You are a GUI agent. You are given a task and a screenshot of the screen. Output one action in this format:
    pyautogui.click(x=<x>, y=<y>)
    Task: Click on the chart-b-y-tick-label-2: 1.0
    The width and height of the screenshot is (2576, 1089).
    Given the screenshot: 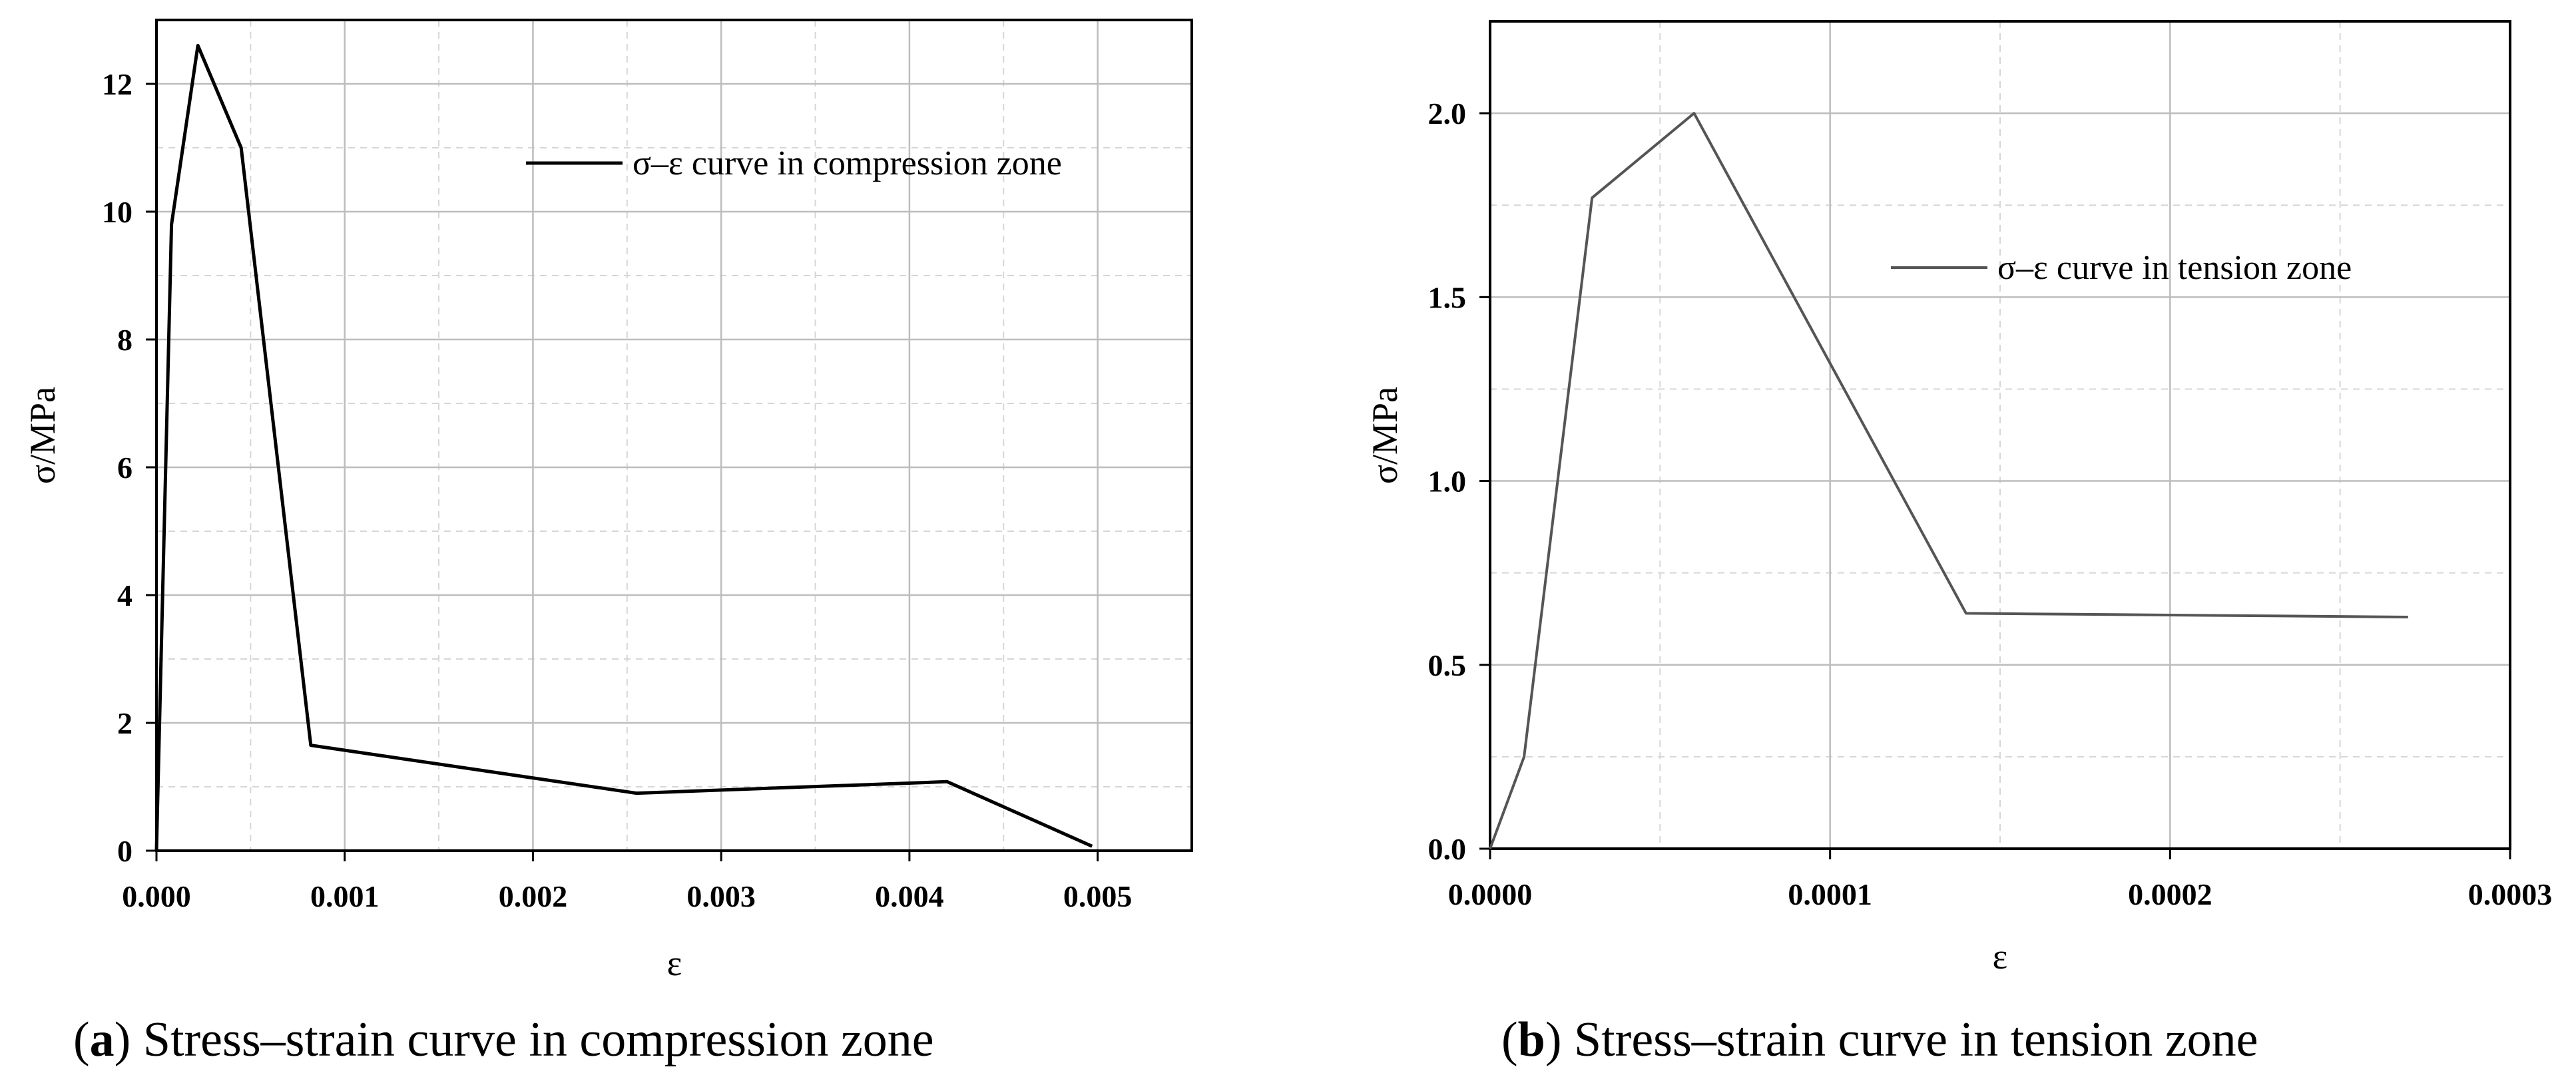 What is the action you would take?
    pyautogui.click(x=1448, y=482)
    